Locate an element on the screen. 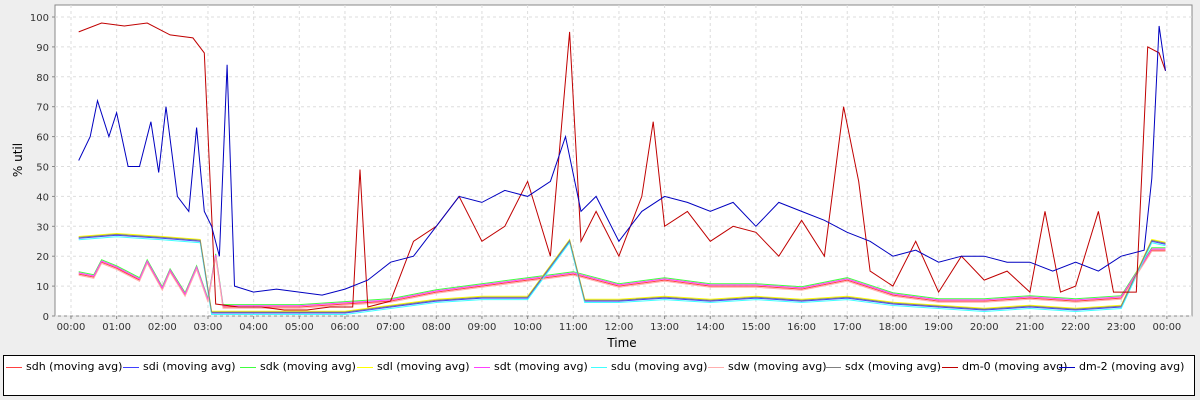 This screenshot has width=1200, height=400. x-tick-label: 22:00 is located at coordinates (1075, 327).